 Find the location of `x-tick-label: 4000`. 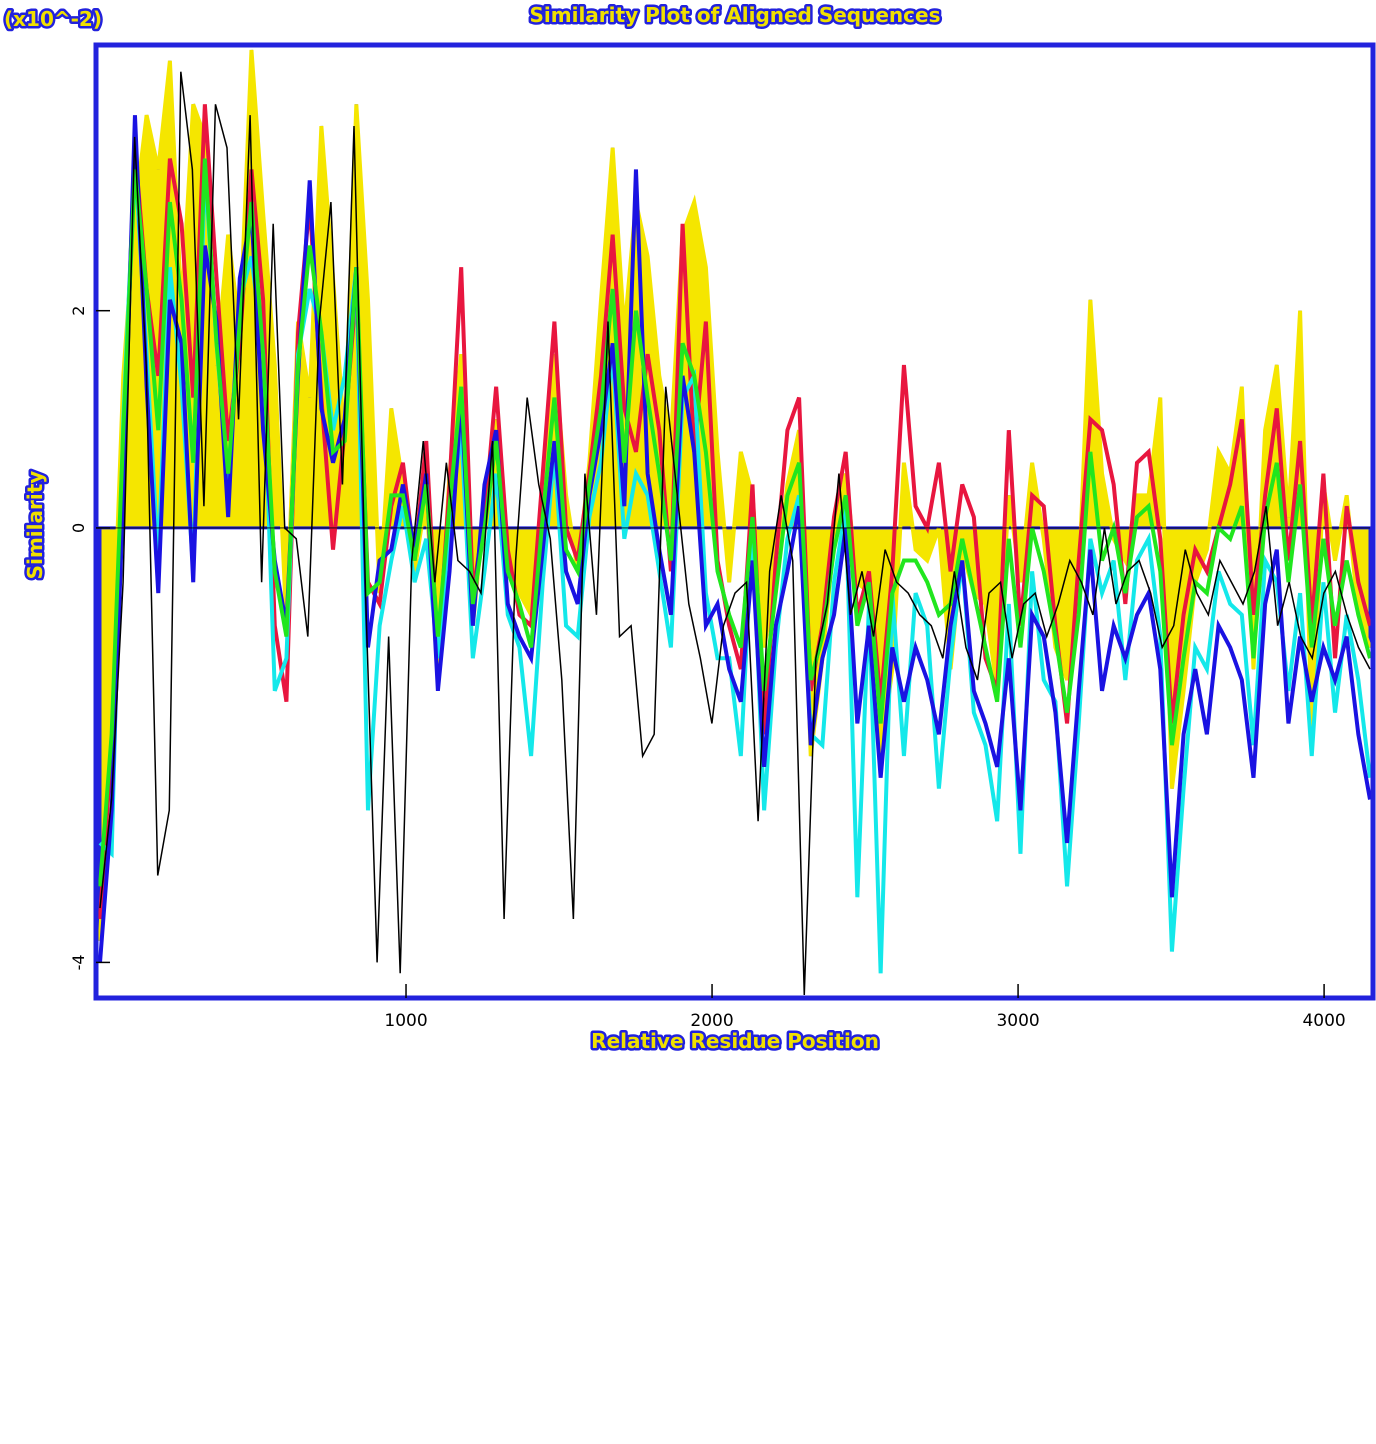

x-tick-label: 4000 is located at coordinates (1323, 1021).